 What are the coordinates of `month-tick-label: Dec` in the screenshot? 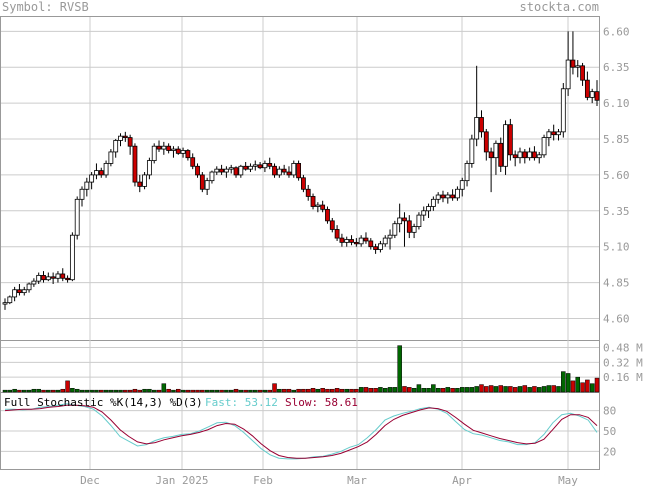 It's located at (90, 480).